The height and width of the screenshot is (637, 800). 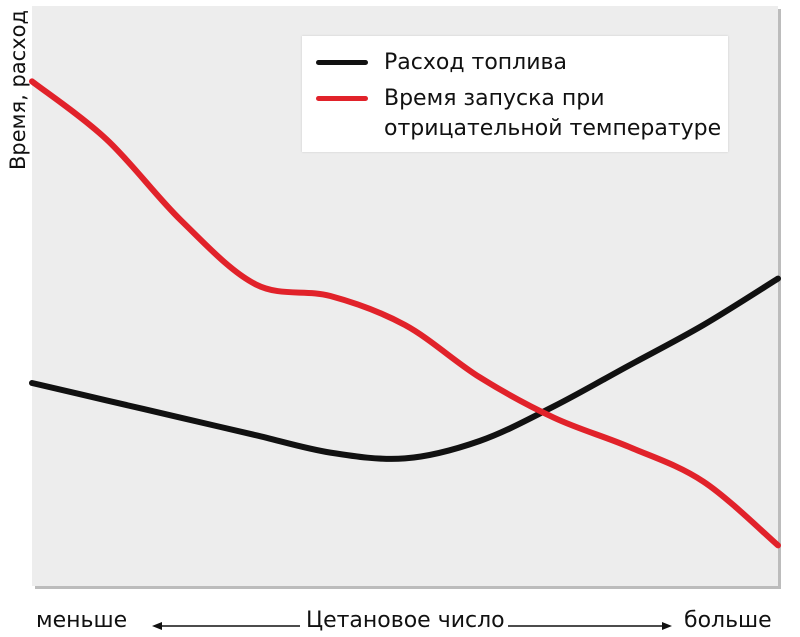 I want to click on legend-label-start-time-line1: Время запуска при, so click(x=494, y=98).